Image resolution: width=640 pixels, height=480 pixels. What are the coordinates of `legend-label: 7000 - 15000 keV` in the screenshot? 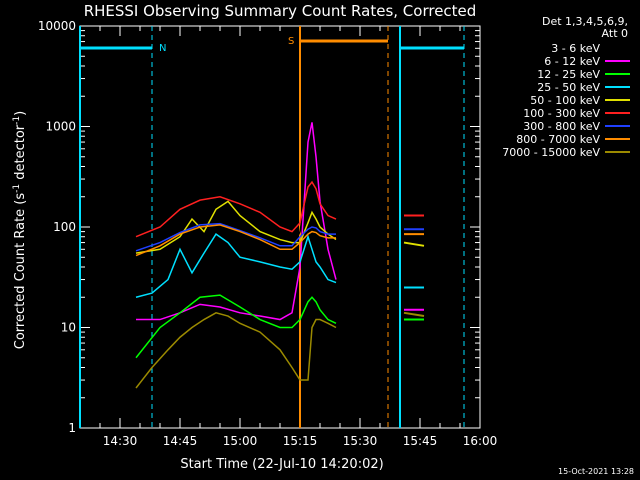 It's located at (551, 152).